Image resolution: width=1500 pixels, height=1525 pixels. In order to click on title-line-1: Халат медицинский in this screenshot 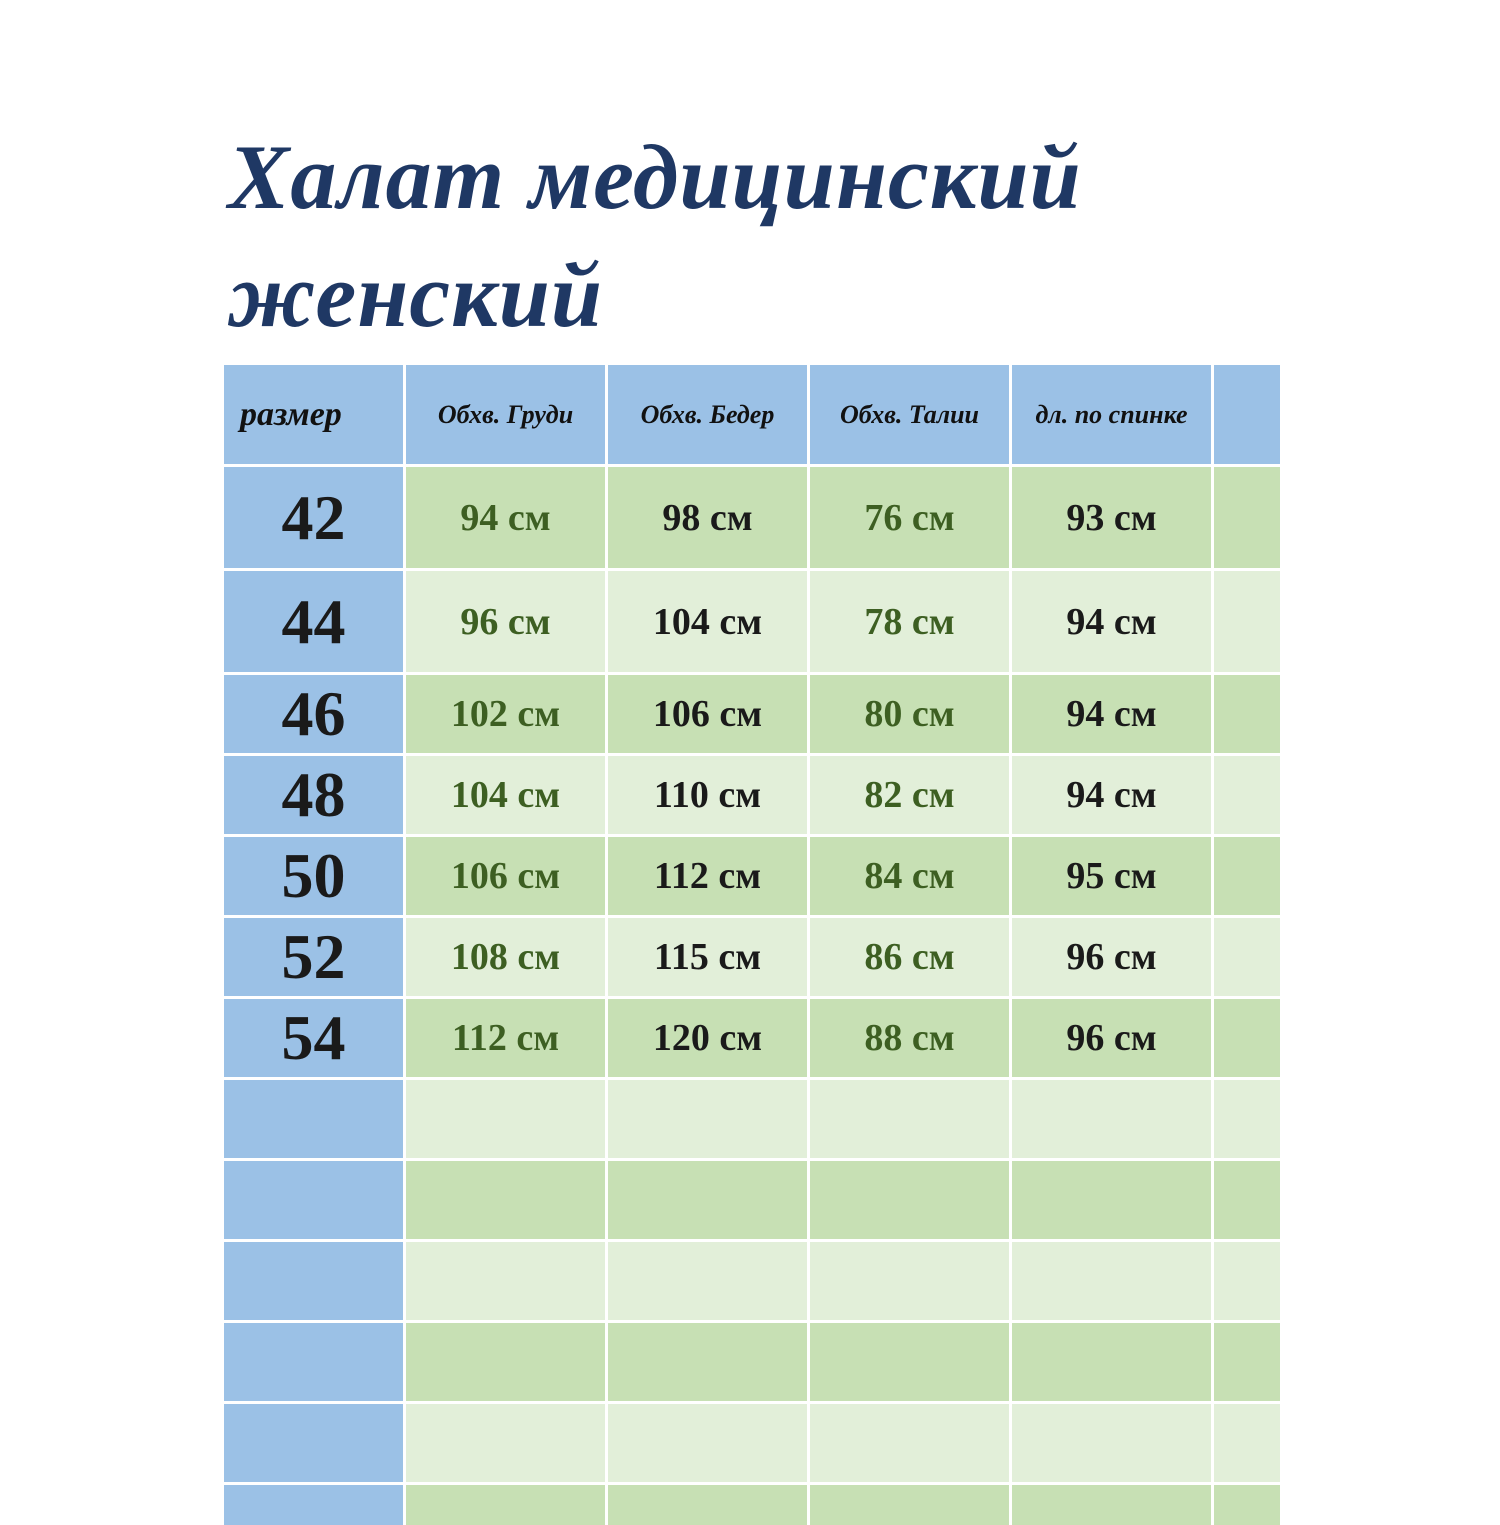, I will do `click(655, 177)`.